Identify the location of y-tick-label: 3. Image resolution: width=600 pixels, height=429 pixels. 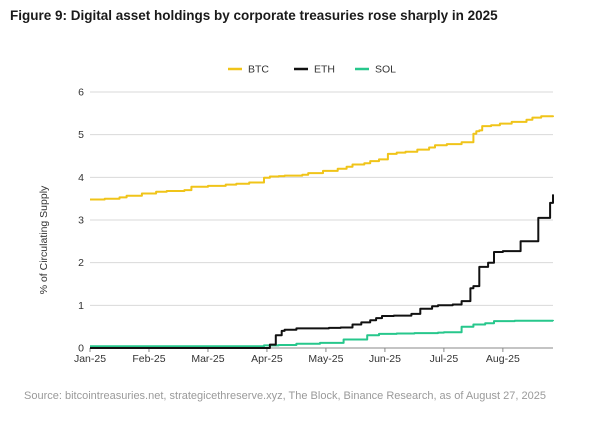
(81, 221).